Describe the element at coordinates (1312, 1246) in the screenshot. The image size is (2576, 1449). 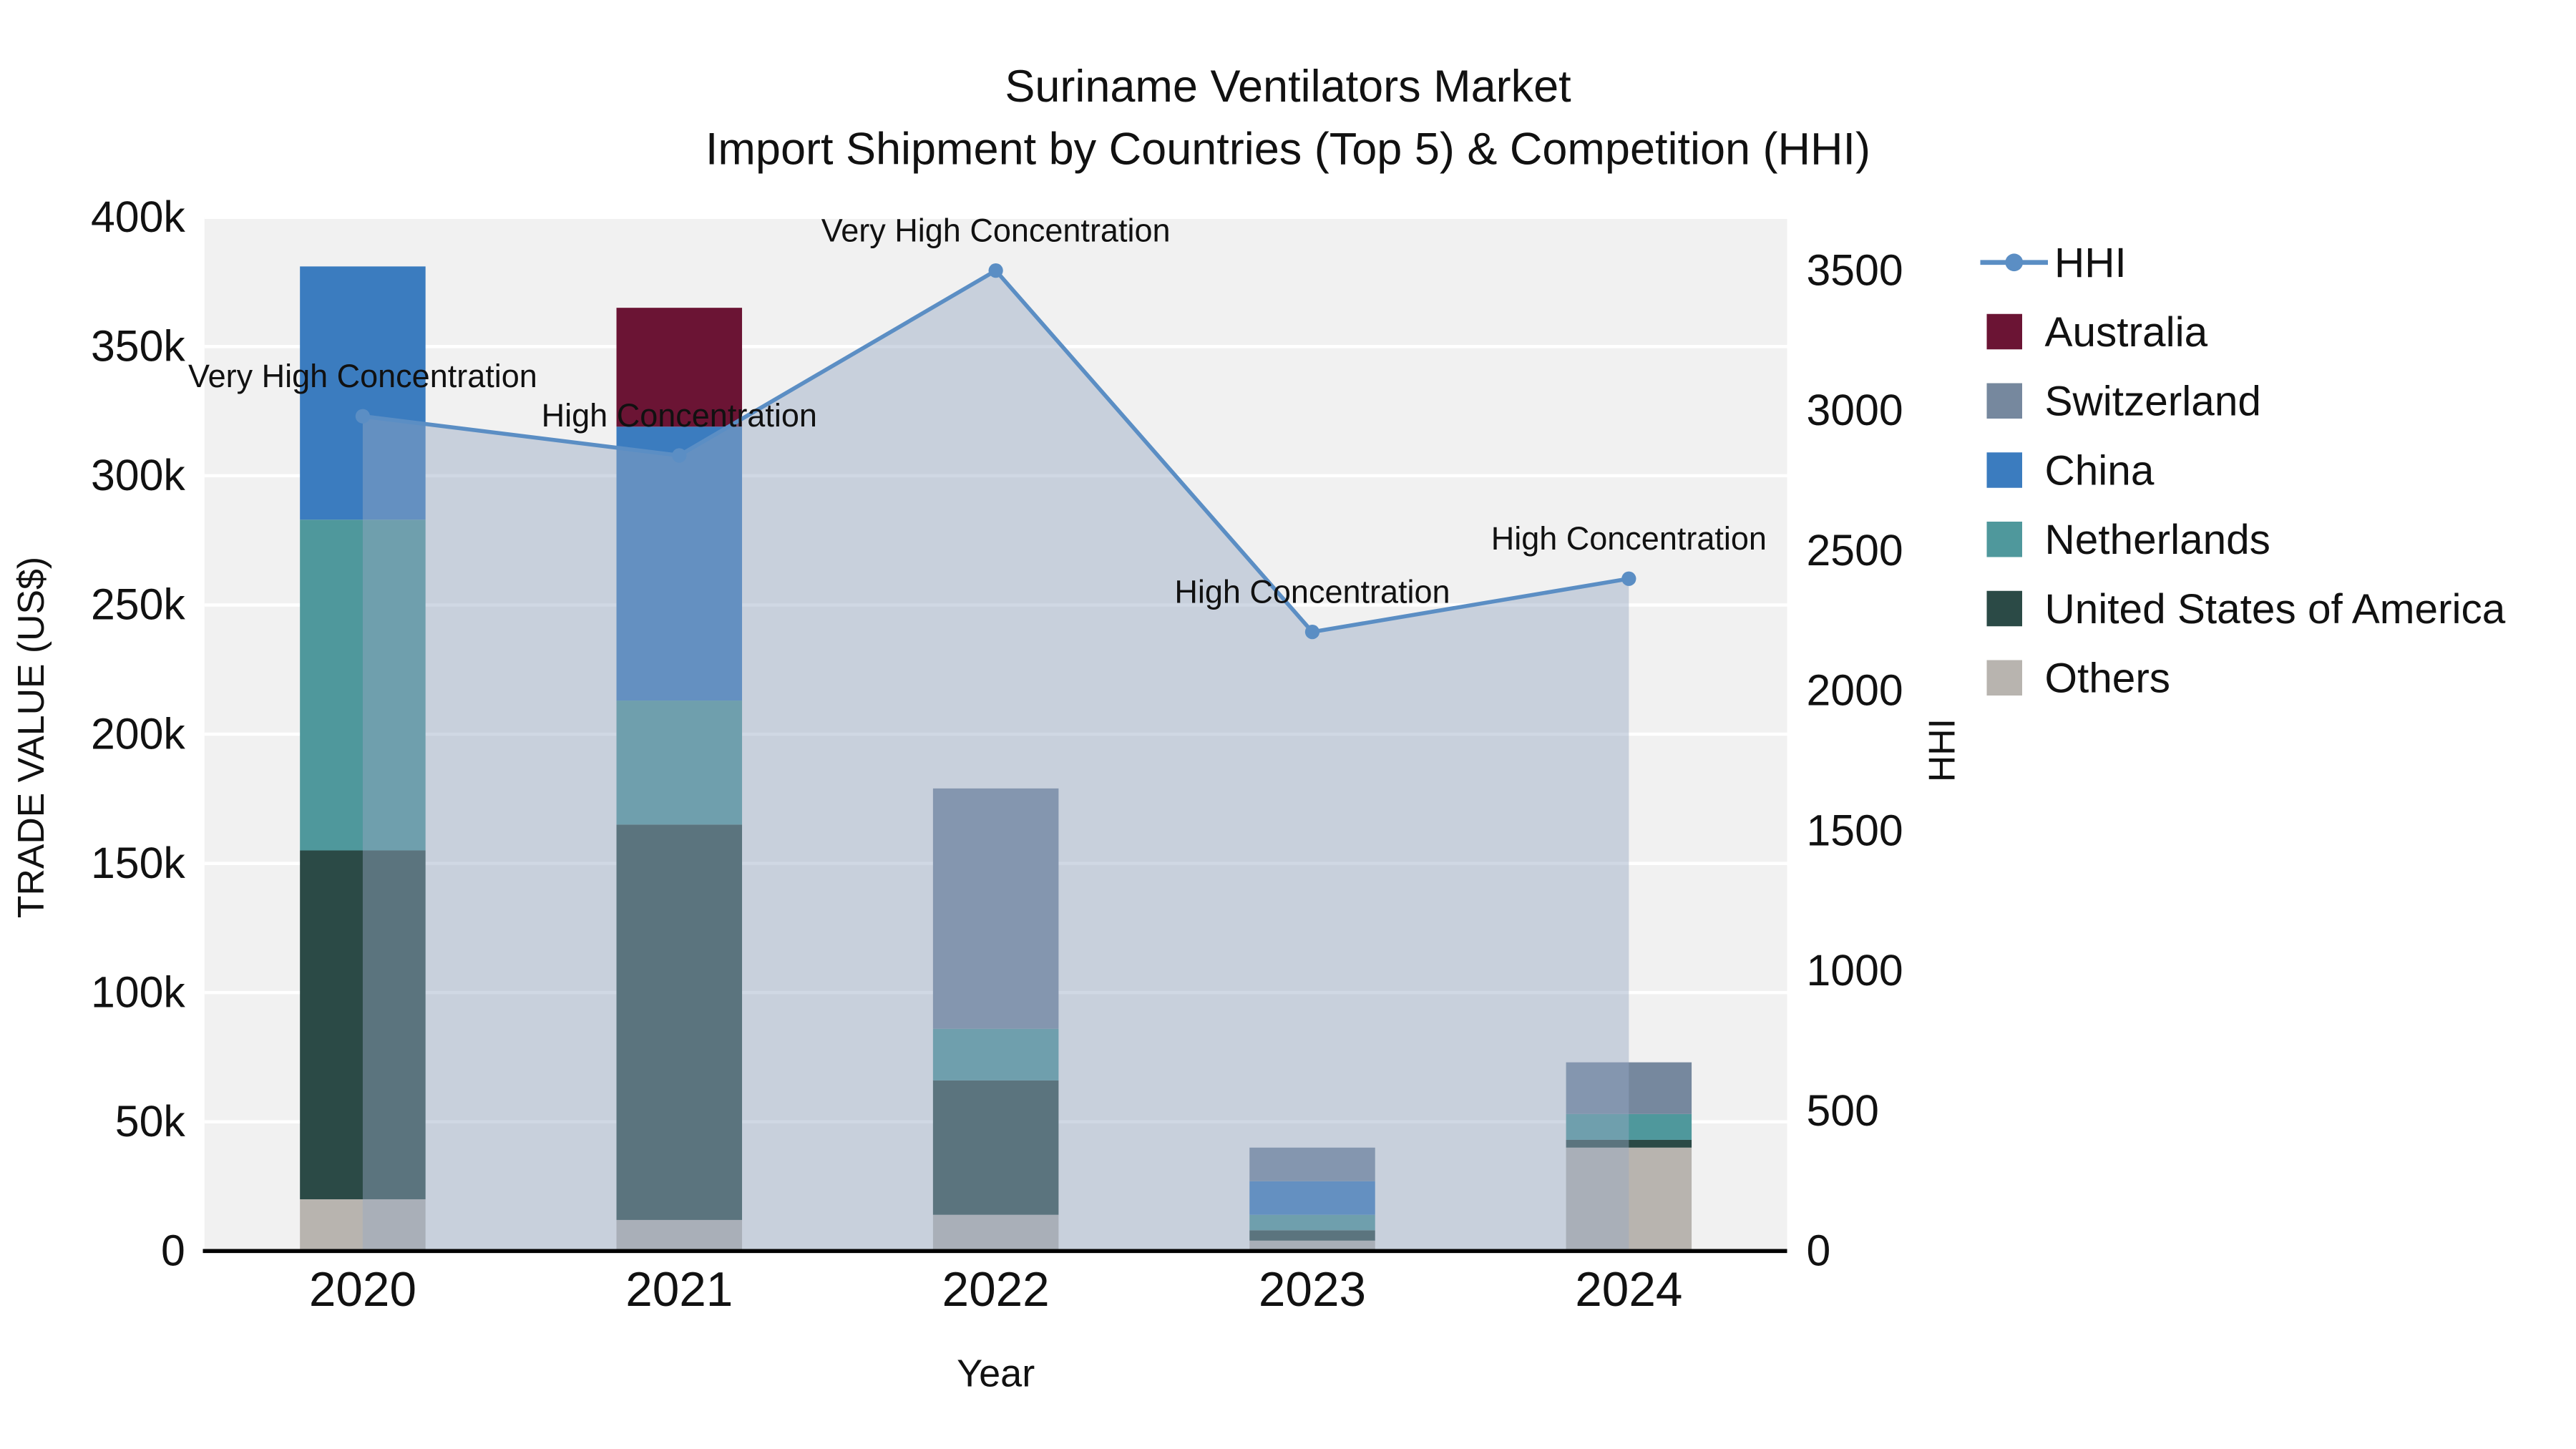
I see `bar-segment-others-2023` at that location.